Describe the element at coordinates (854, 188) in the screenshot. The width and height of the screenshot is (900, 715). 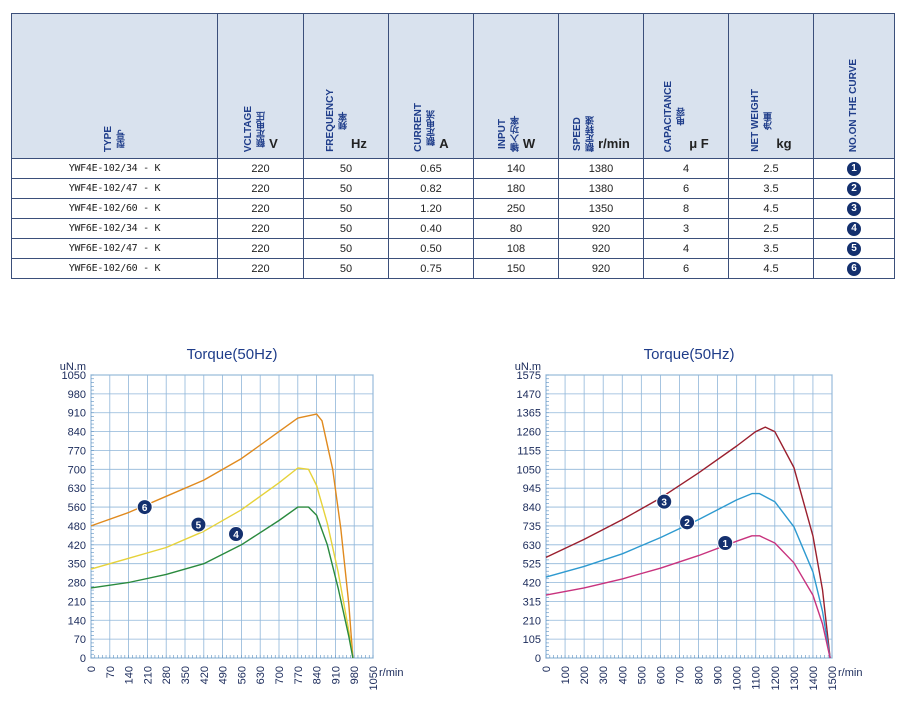
I see `cell-curve: 2` at that location.